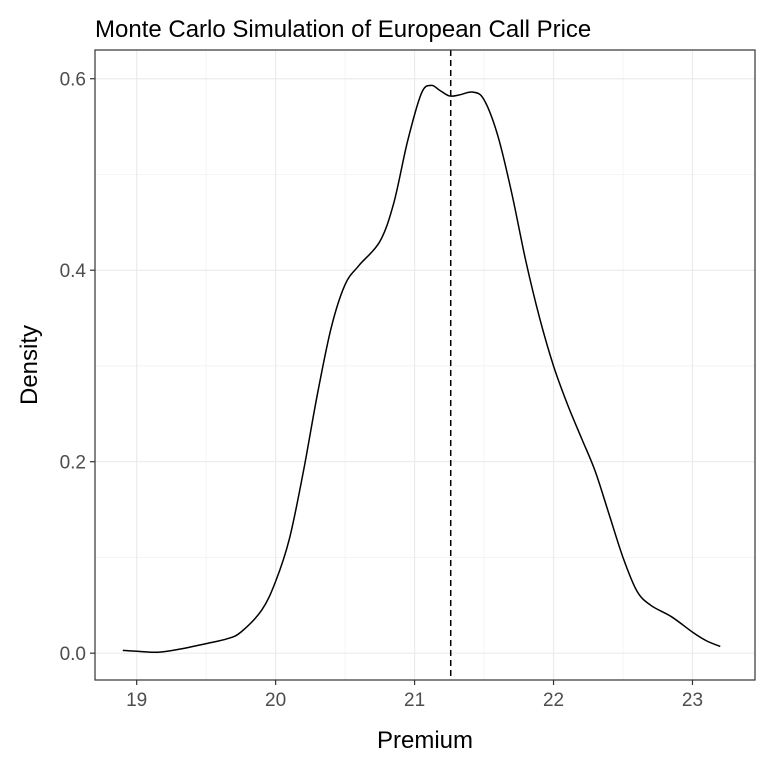 The width and height of the screenshot is (768, 768). What do you see at coordinates (275, 700) in the screenshot?
I see `x-tick-label: 20` at bounding box center [275, 700].